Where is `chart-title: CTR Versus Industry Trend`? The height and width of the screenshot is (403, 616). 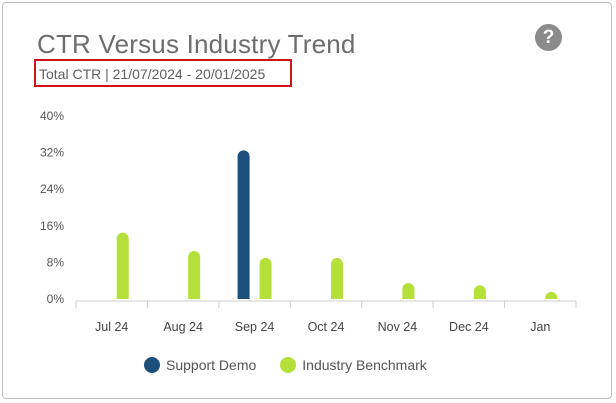 chart-title: CTR Versus Industry Trend is located at coordinates (196, 44).